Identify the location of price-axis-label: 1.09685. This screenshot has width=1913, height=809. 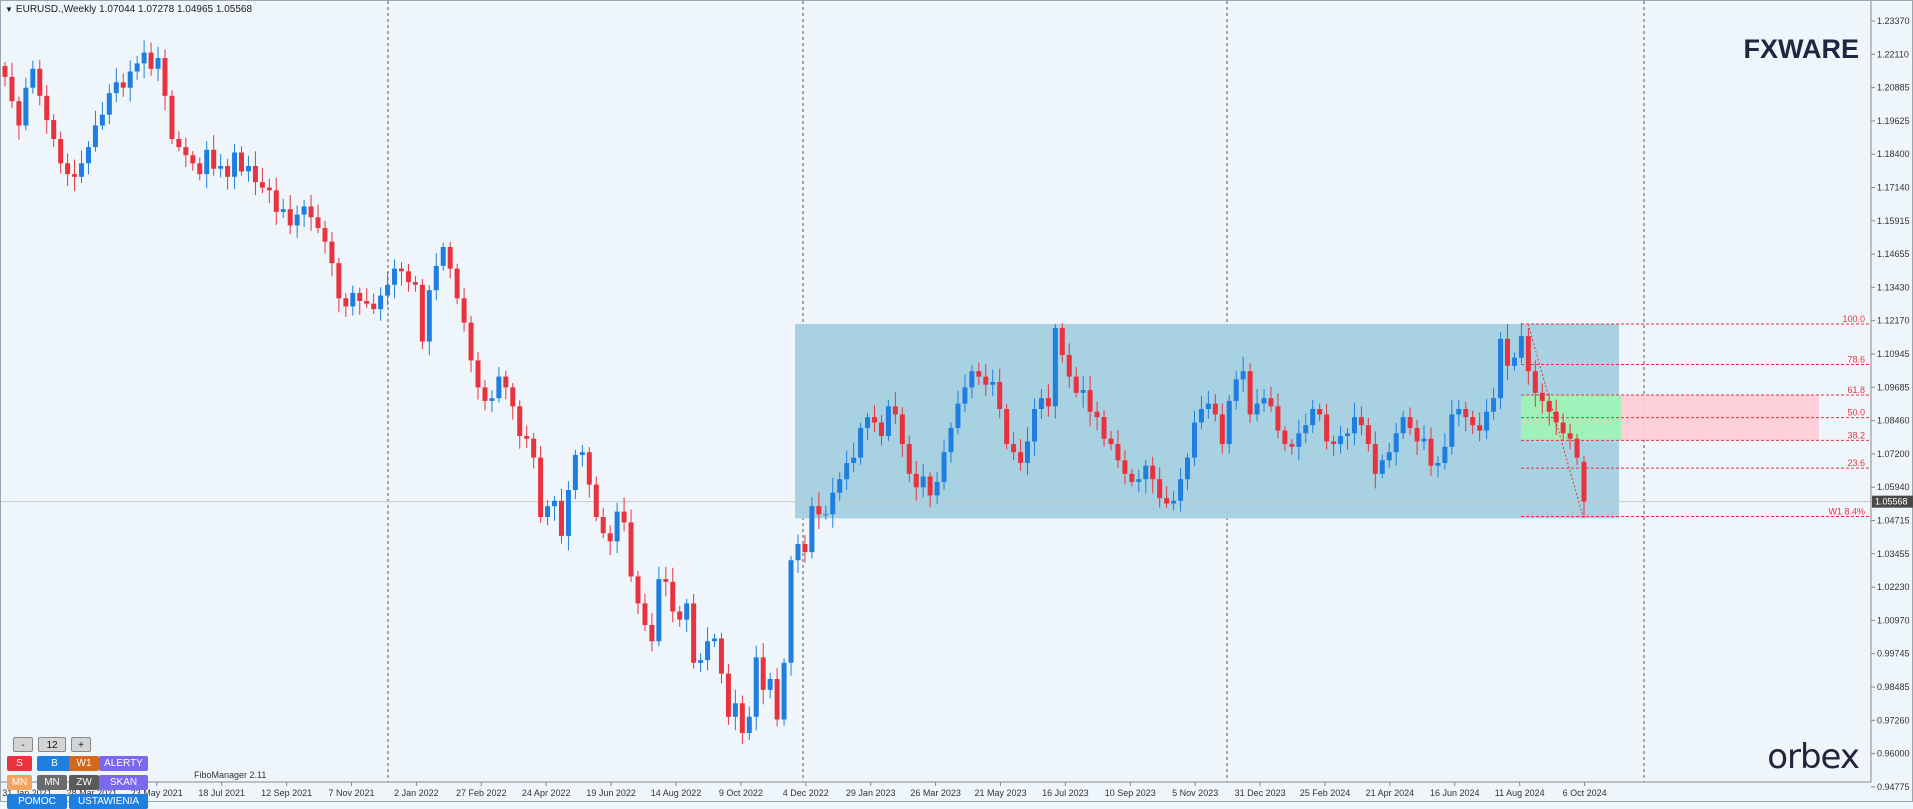
(1893, 387).